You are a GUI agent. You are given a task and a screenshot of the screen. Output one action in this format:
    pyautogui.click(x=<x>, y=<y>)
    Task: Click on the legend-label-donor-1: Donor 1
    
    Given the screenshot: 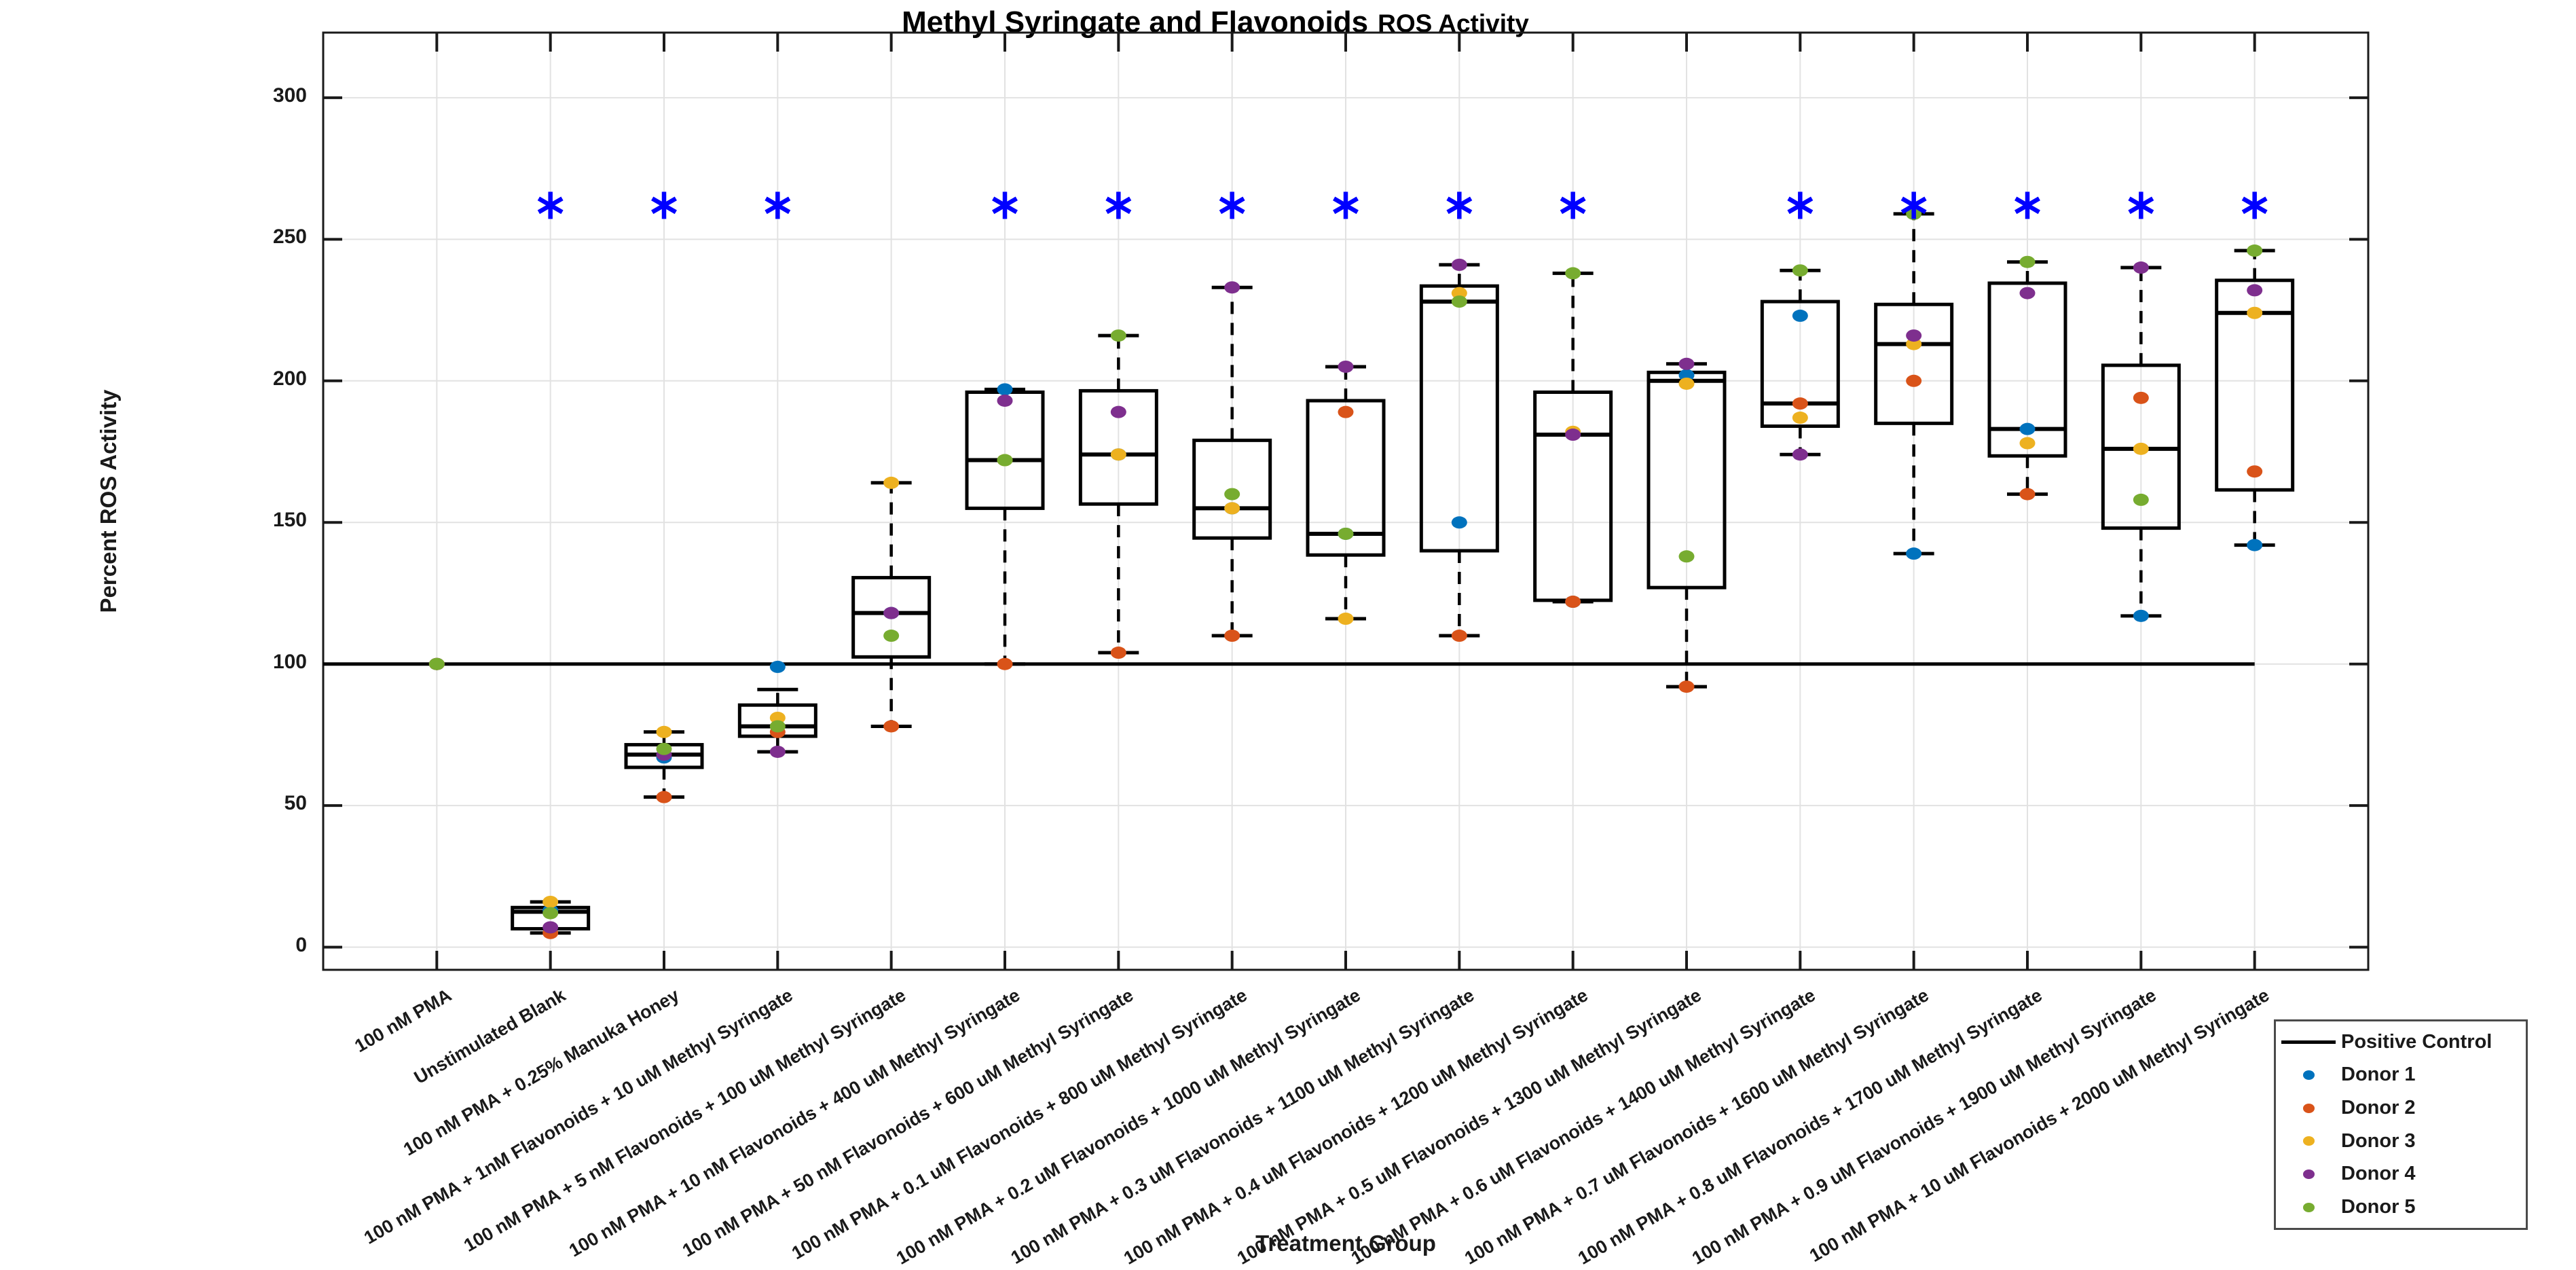 What is the action you would take?
    pyautogui.click(x=2378, y=1075)
    